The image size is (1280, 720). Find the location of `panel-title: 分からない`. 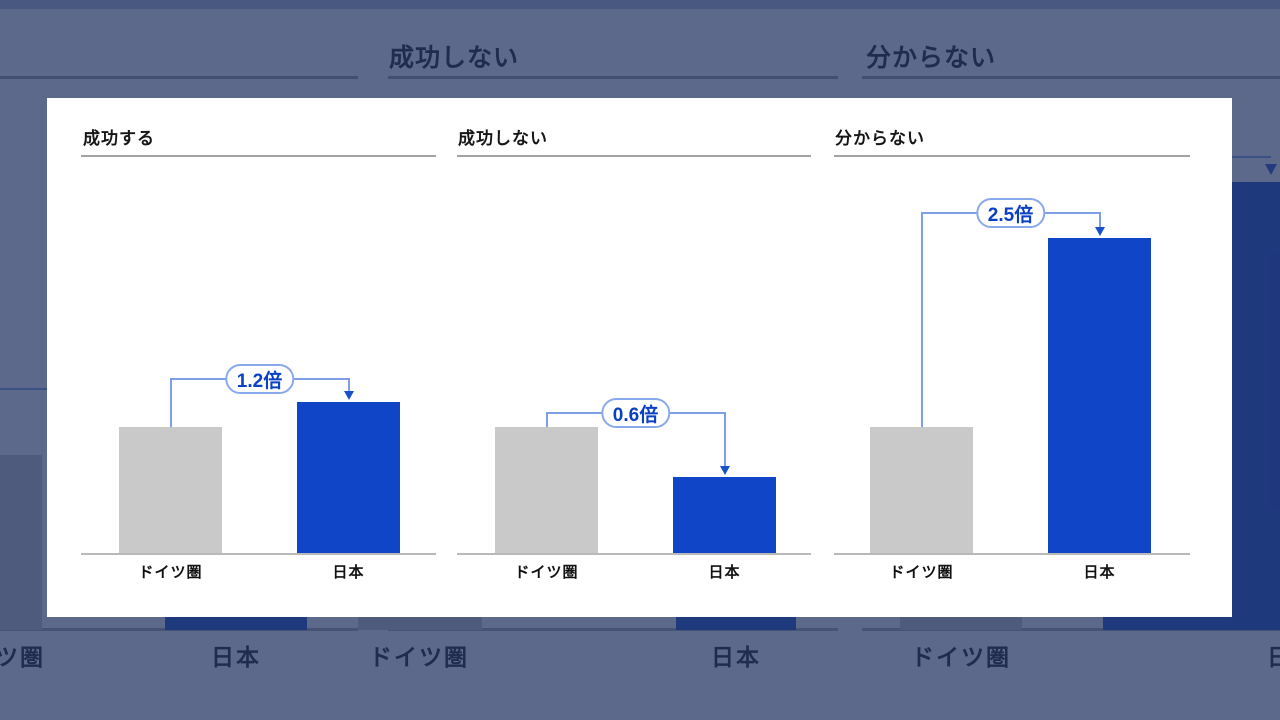

panel-title: 分からない is located at coordinates (880, 138).